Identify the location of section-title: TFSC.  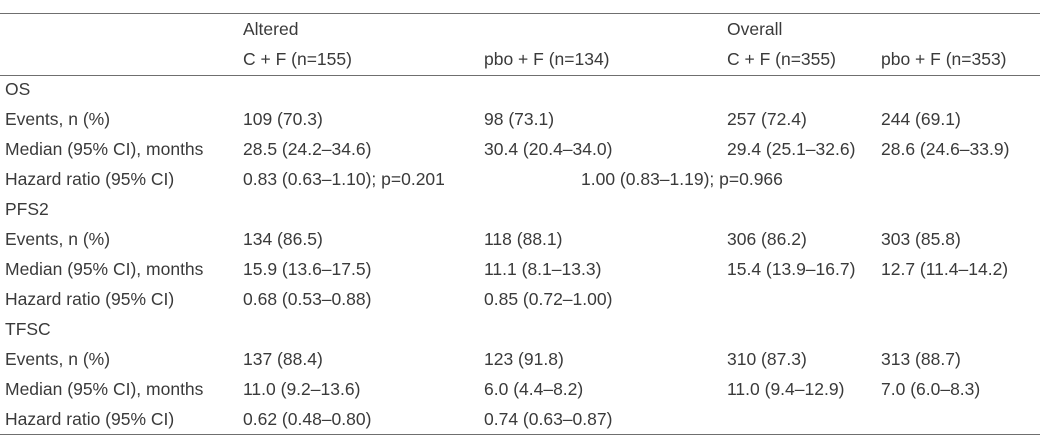
(28, 329).